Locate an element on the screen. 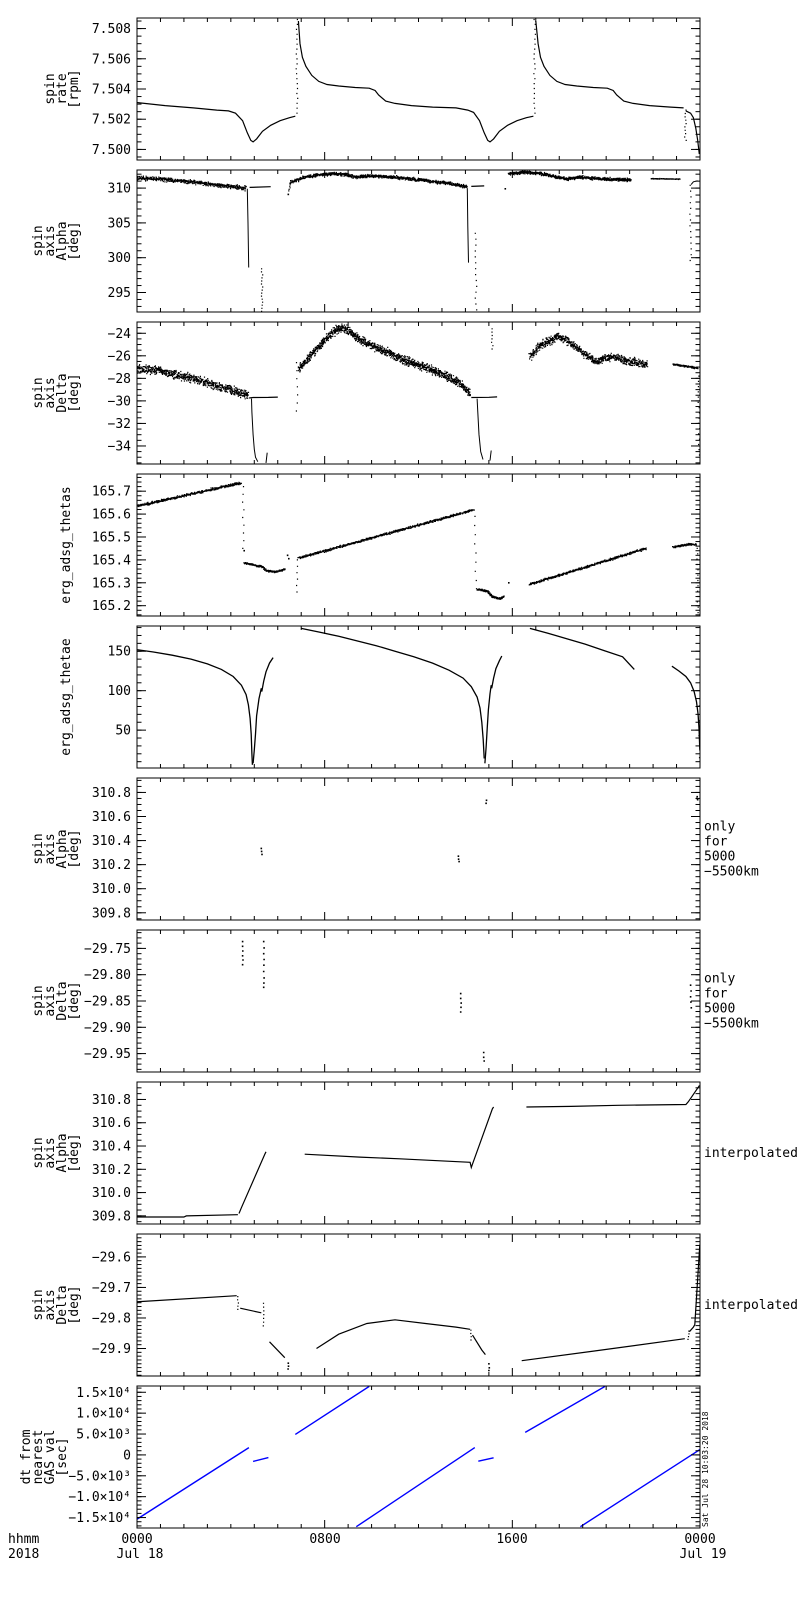 The image size is (800, 1600). y-tick-label: −24 is located at coordinates (120, 334).